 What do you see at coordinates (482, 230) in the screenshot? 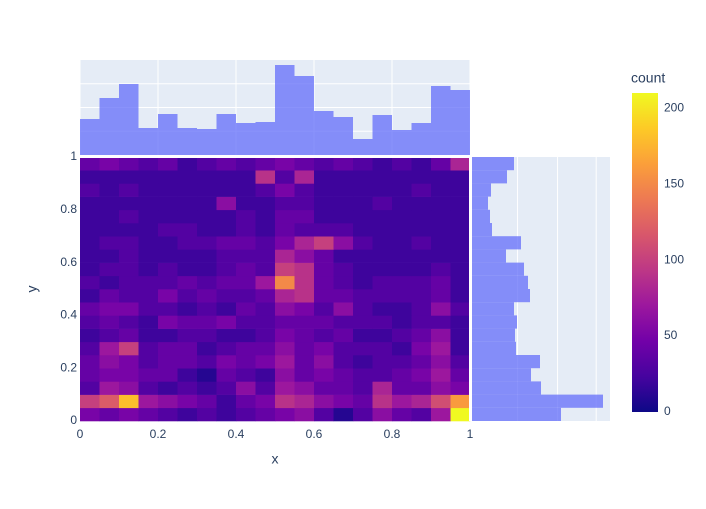
I see `right-histogram-bar` at bounding box center [482, 230].